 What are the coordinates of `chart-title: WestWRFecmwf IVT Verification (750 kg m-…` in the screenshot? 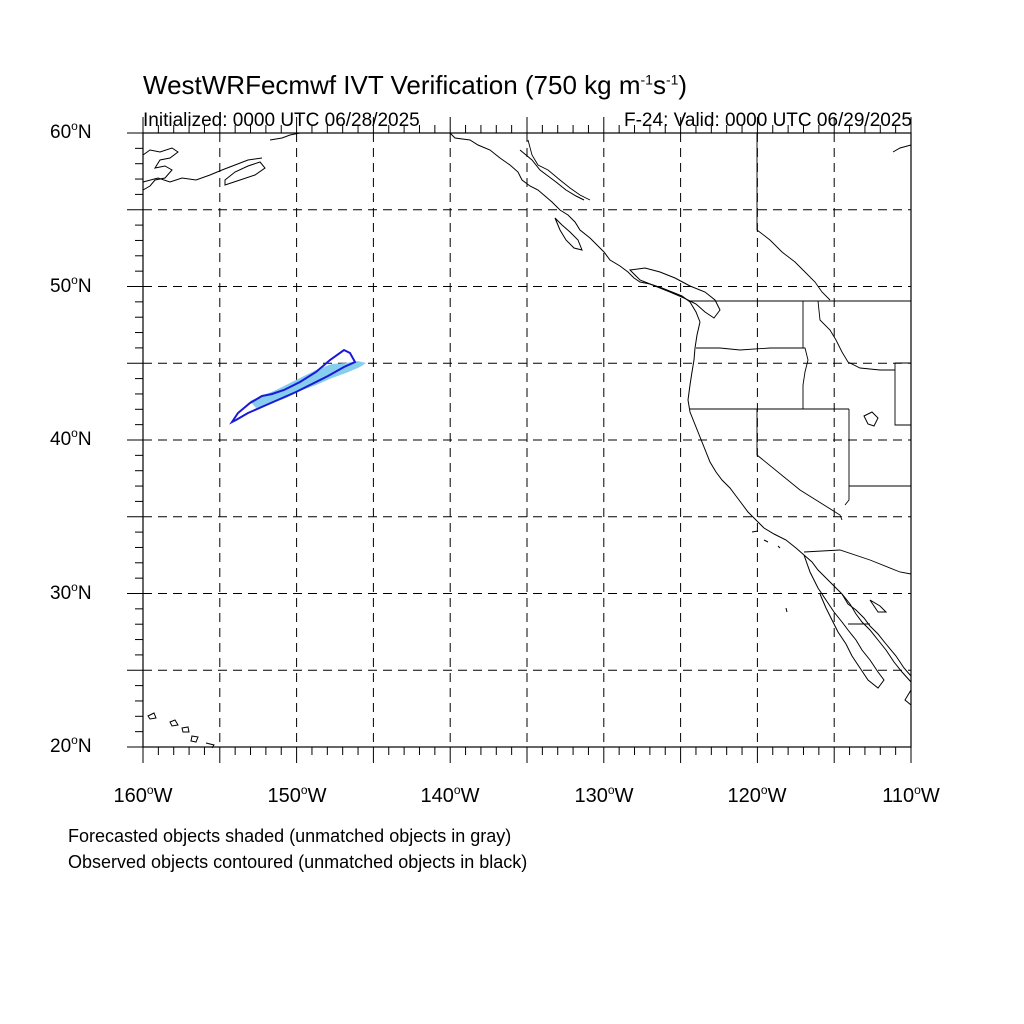 It's located at (415, 85).